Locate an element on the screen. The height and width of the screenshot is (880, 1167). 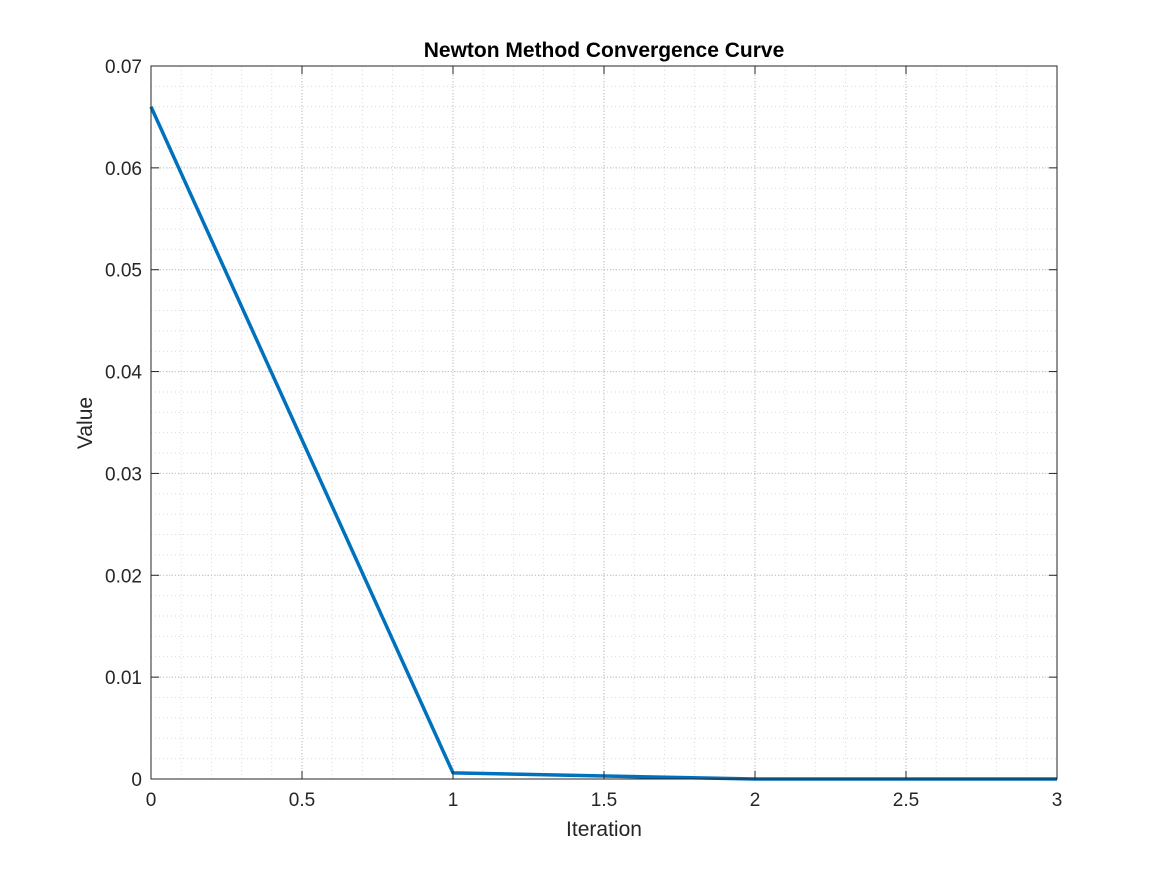
y-tick-label: 0 is located at coordinates (136, 780).